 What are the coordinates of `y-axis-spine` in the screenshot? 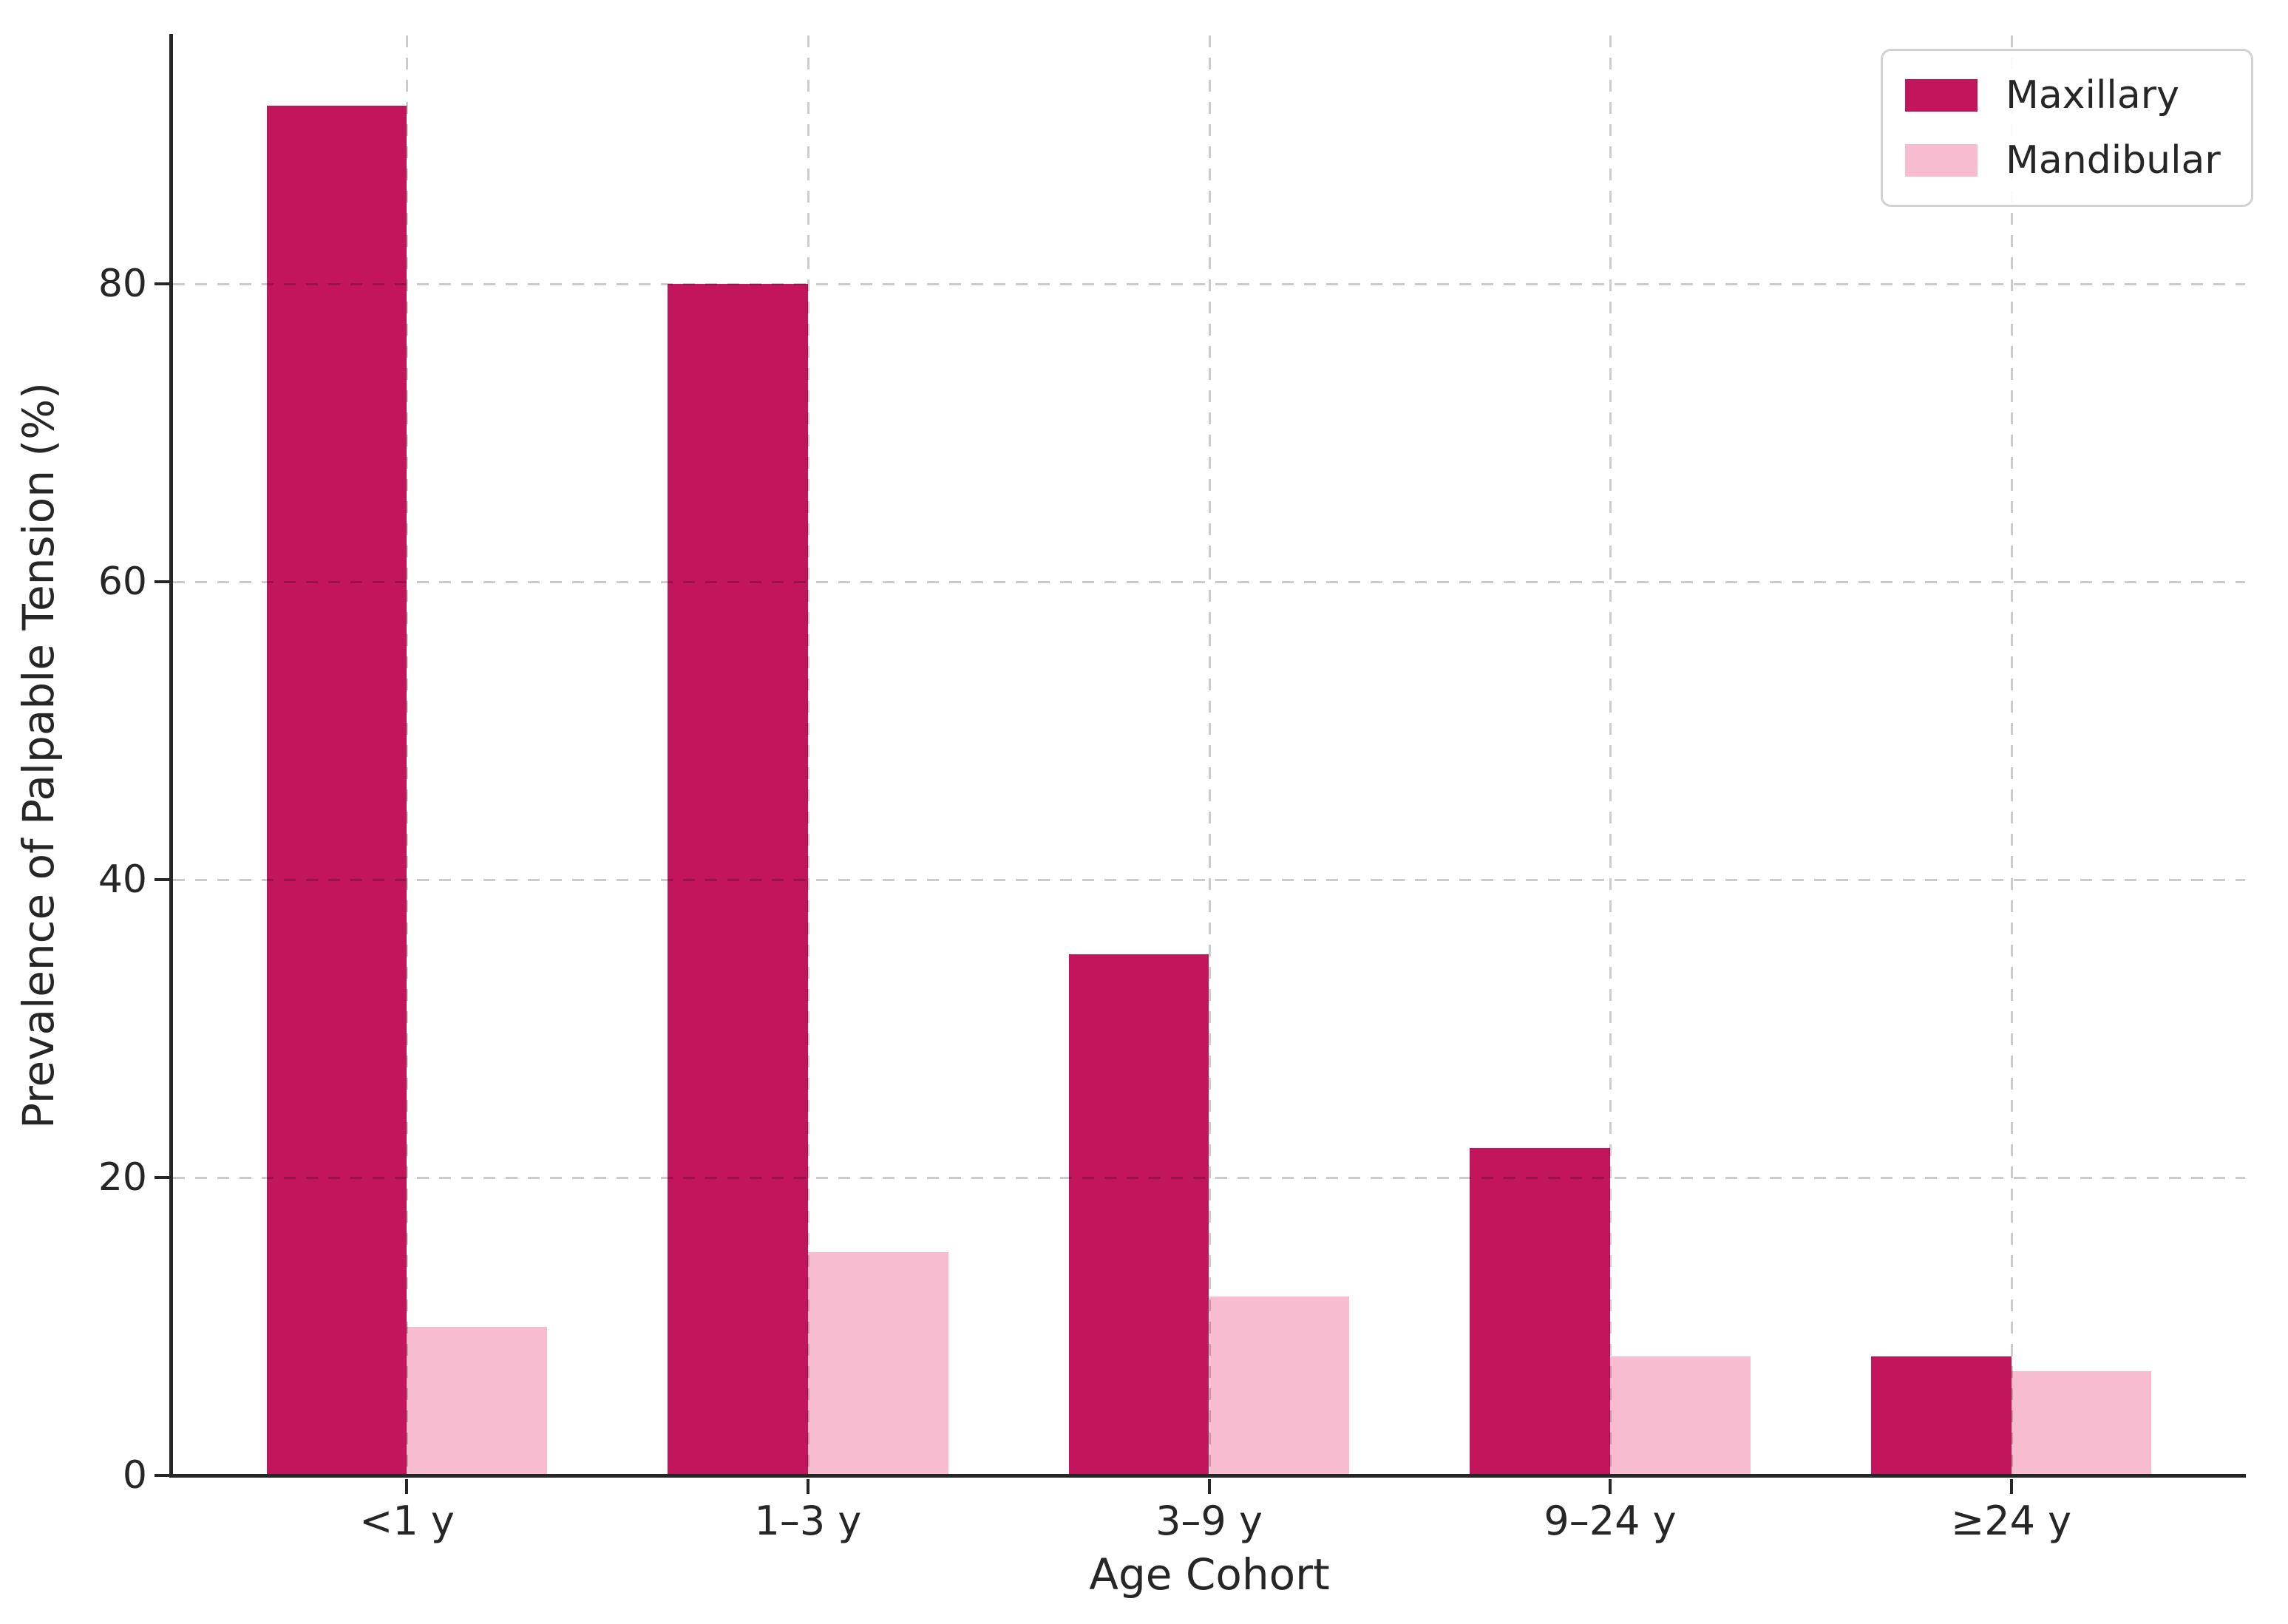 It's located at (171, 756).